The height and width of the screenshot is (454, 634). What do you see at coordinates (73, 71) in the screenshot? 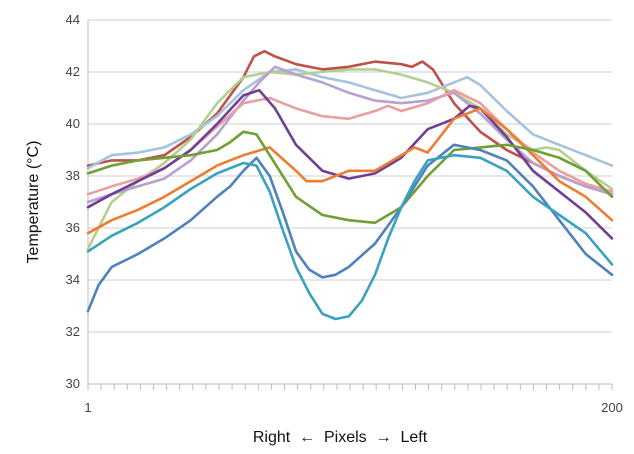
I see `y-tick-label-42: 42` at bounding box center [73, 71].